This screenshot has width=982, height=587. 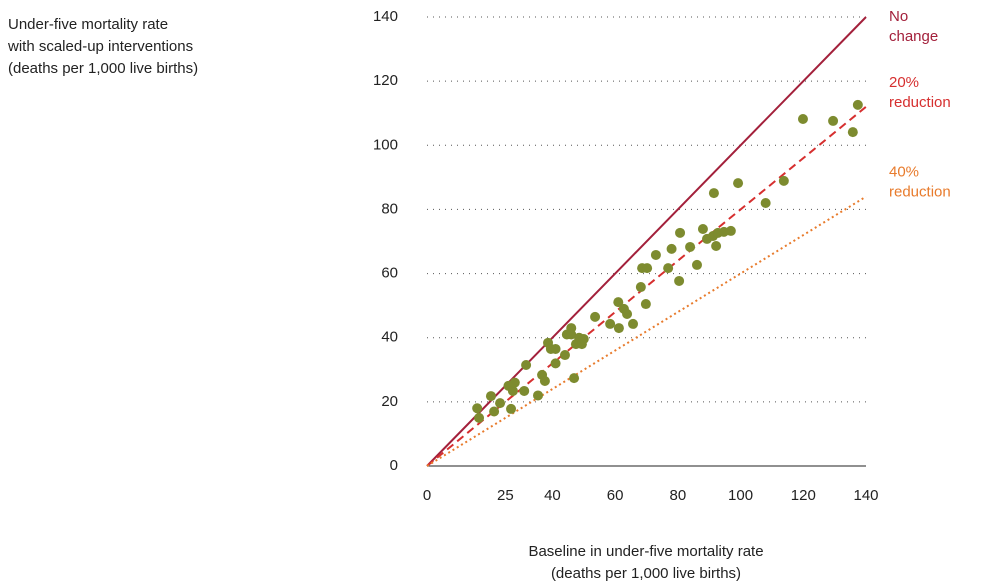 I want to click on y-tick-label: 20, so click(x=389, y=401).